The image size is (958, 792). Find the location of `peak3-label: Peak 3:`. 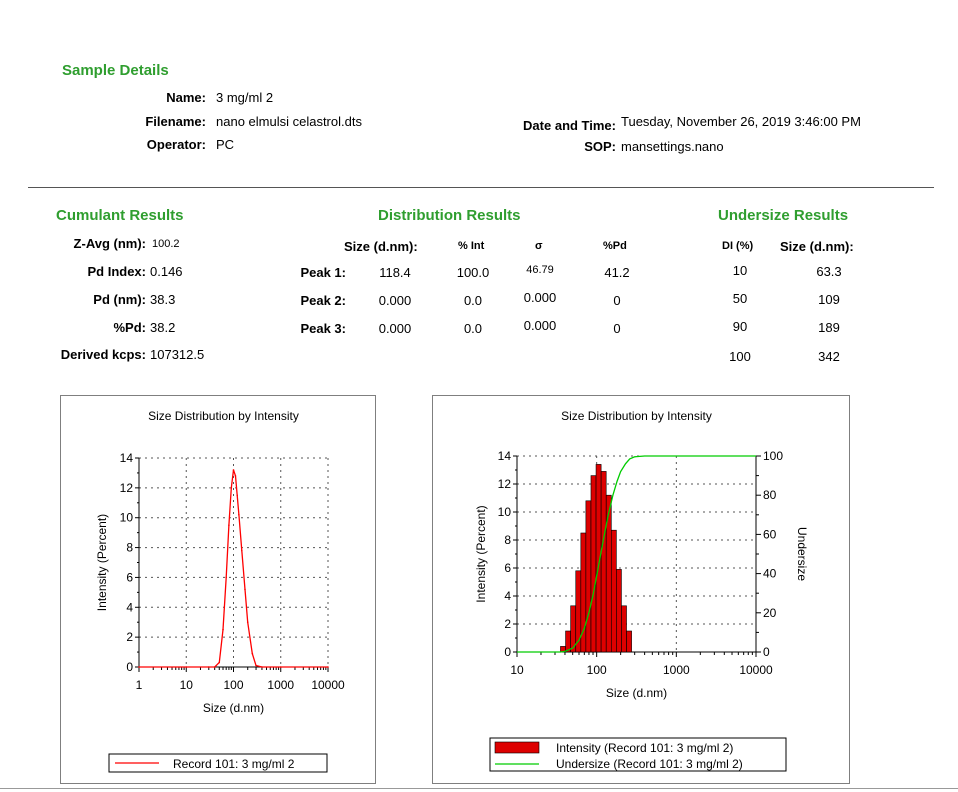

peak3-label: Peak 3: is located at coordinates (323, 328).